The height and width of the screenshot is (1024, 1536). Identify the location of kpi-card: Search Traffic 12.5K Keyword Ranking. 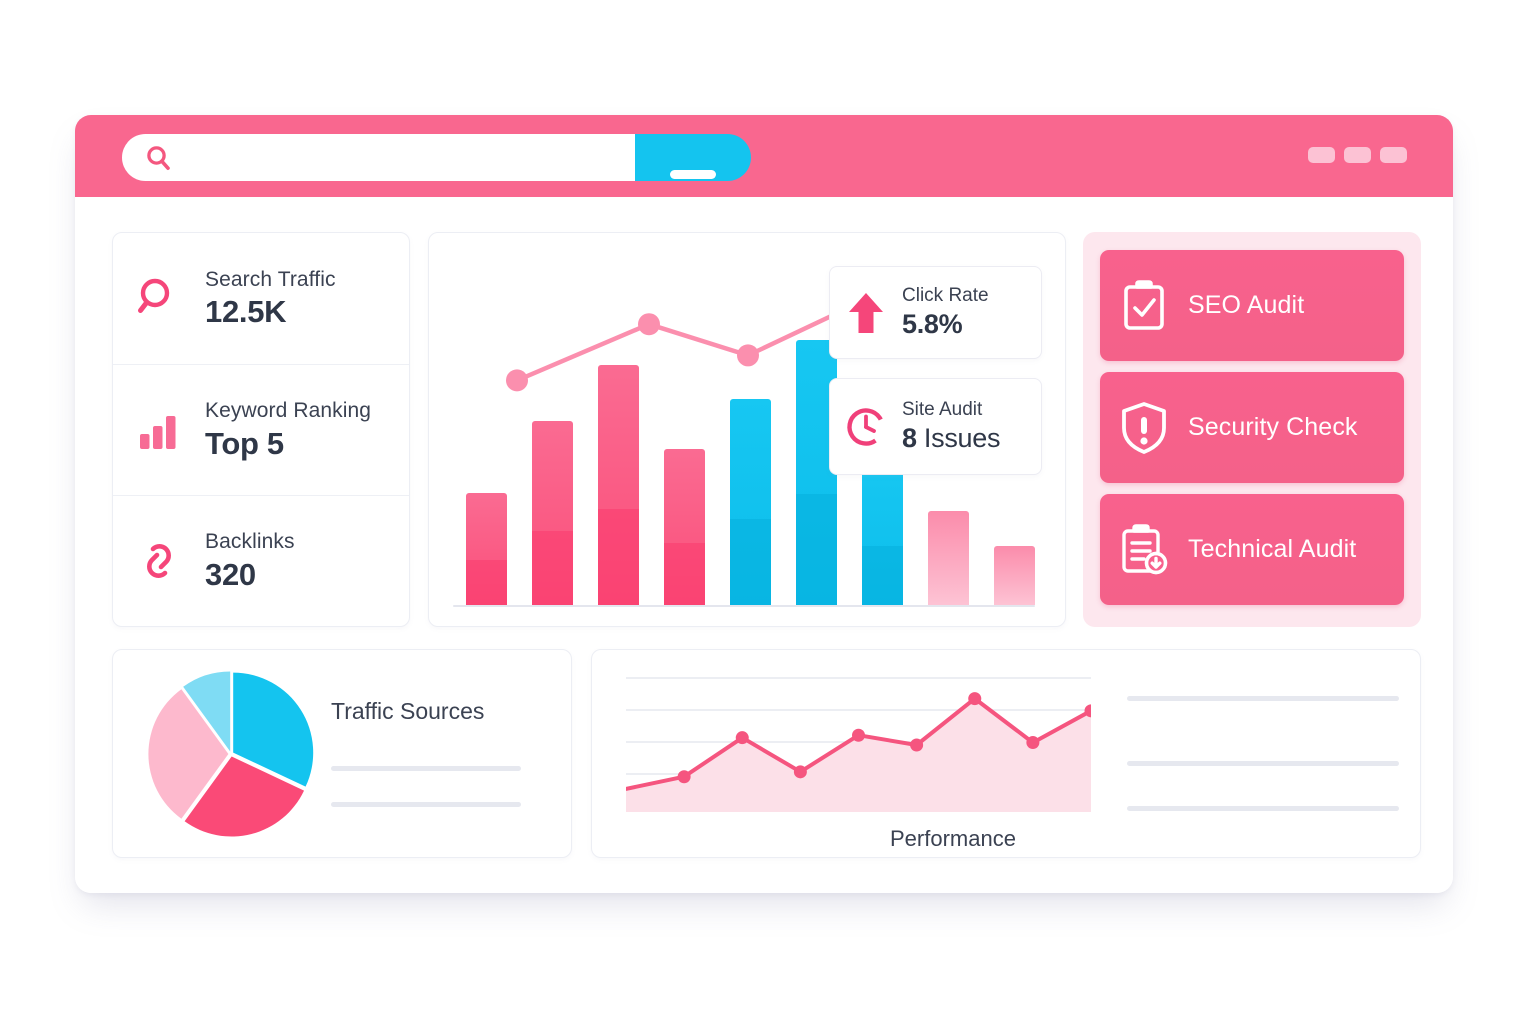
(261, 429).